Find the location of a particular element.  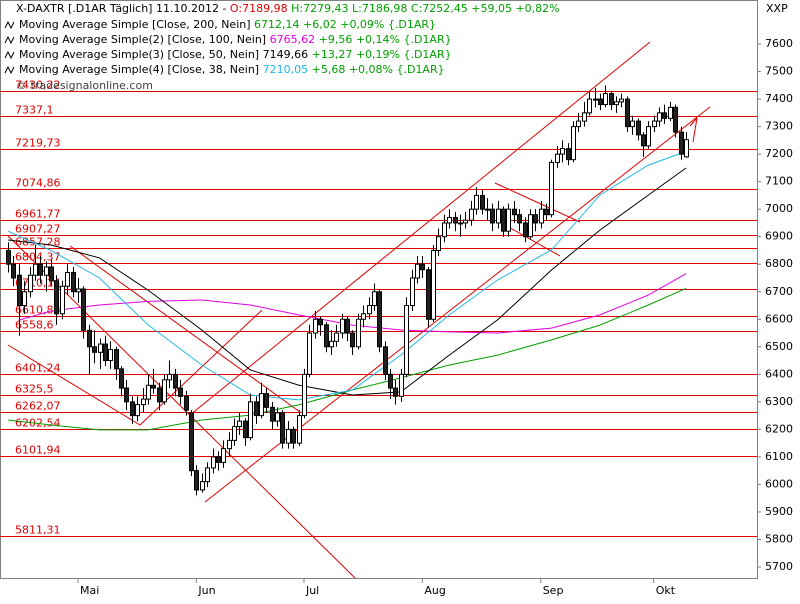

level-label: 7219,73 is located at coordinates (38, 143).